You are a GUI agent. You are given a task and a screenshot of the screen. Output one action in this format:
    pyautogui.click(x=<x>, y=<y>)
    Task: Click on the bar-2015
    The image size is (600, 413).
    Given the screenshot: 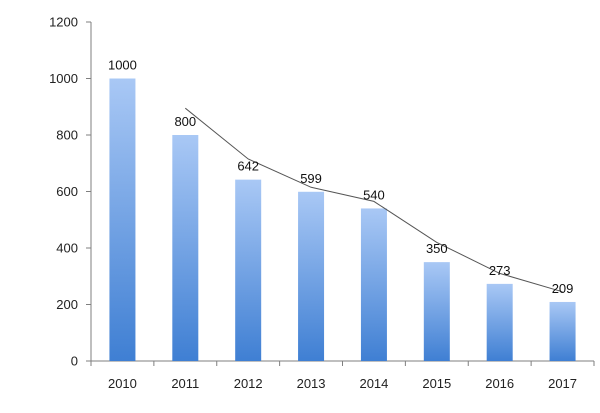 What is the action you would take?
    pyautogui.click(x=436, y=311)
    